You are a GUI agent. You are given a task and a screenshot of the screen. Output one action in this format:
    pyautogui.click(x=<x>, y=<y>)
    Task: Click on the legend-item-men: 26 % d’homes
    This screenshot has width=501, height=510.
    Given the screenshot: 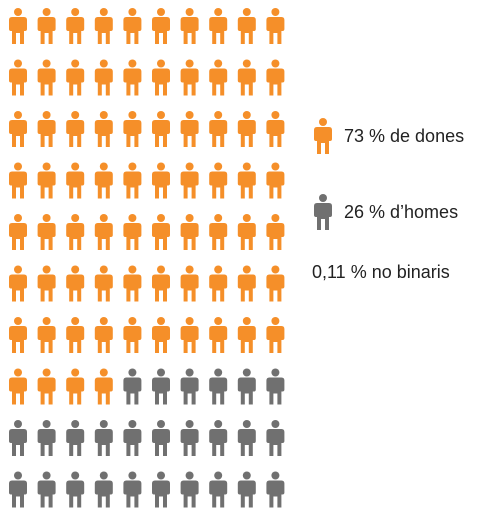 What is the action you would take?
    pyautogui.click(x=385, y=212)
    